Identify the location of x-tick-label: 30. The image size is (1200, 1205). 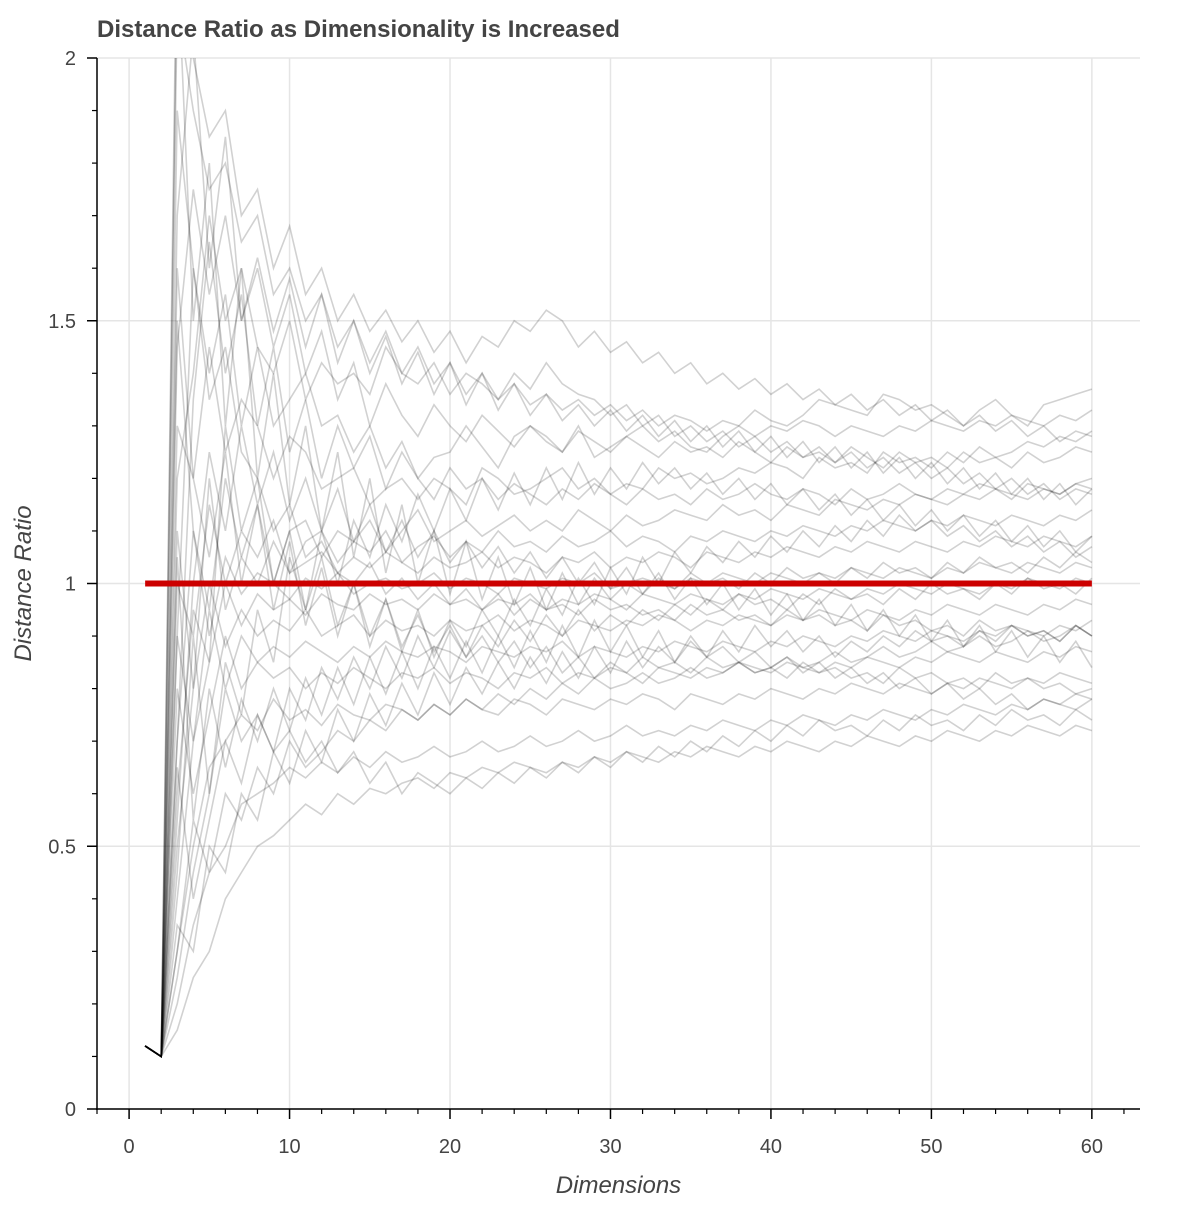
(610, 1147).